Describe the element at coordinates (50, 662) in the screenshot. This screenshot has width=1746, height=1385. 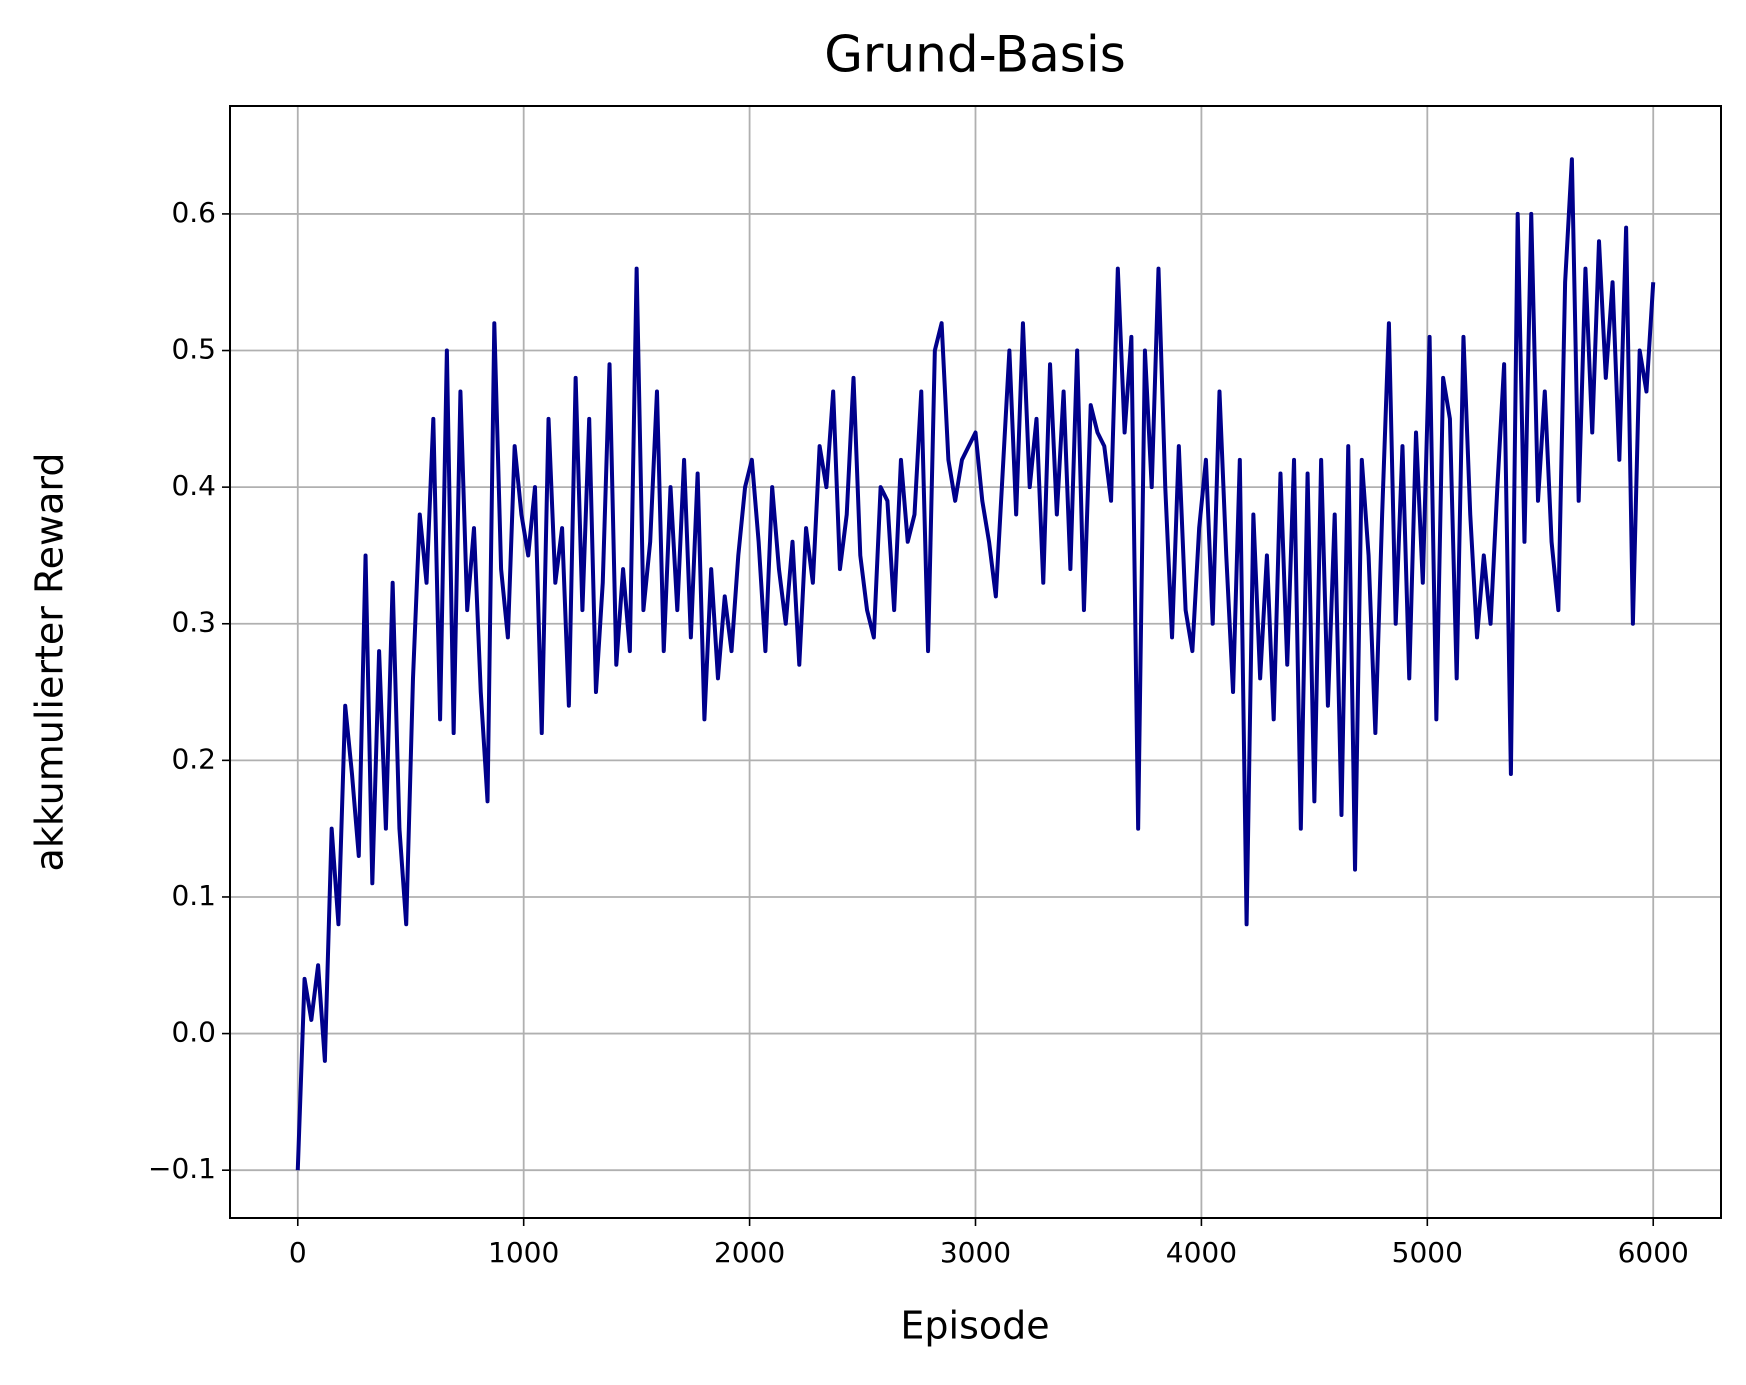
I see `y-axis-label: akkumulierter Reward` at that location.